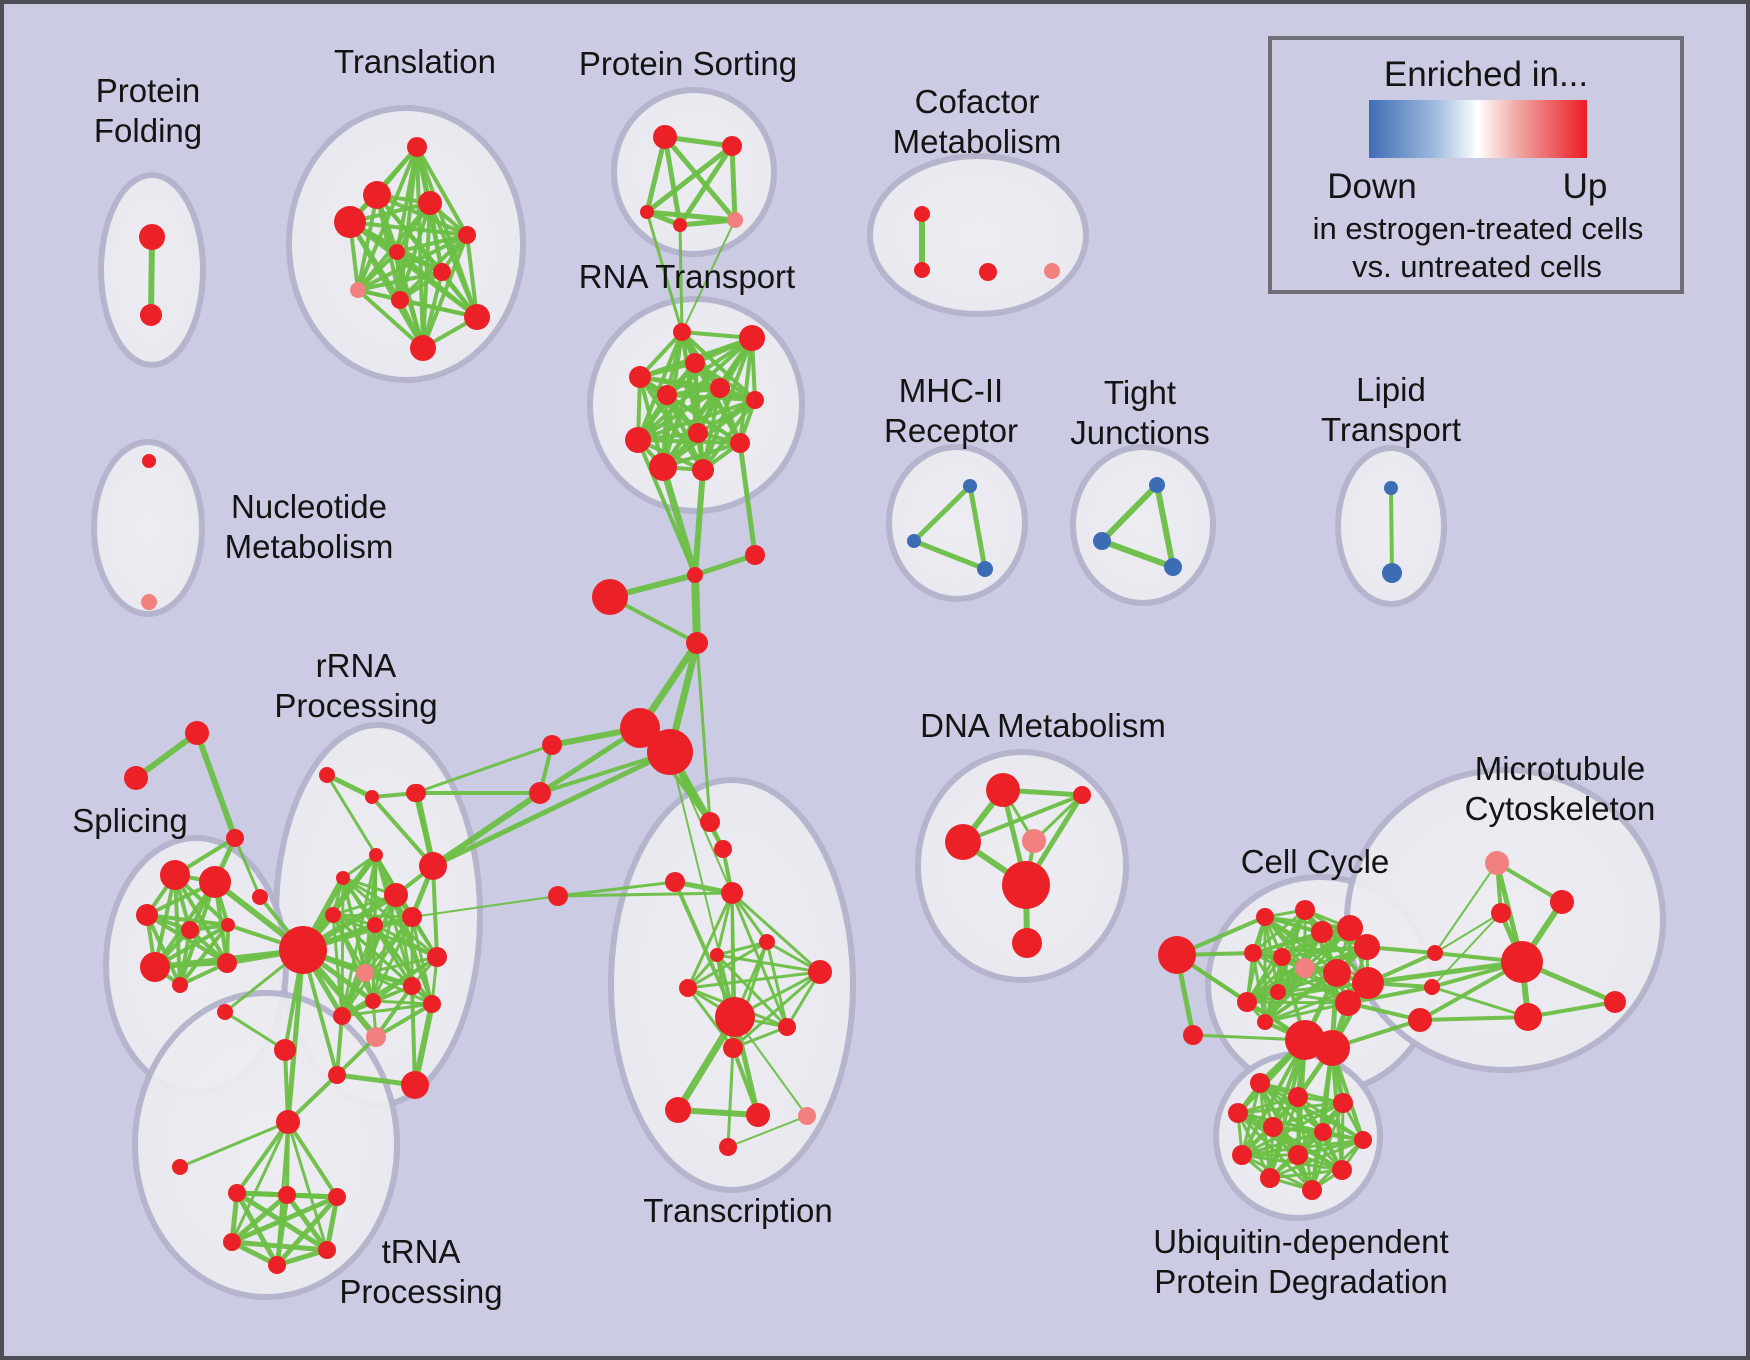 Image resolution: width=1750 pixels, height=1360 pixels. What do you see at coordinates (710, 822) in the screenshot?
I see `node-tx1-red` at bounding box center [710, 822].